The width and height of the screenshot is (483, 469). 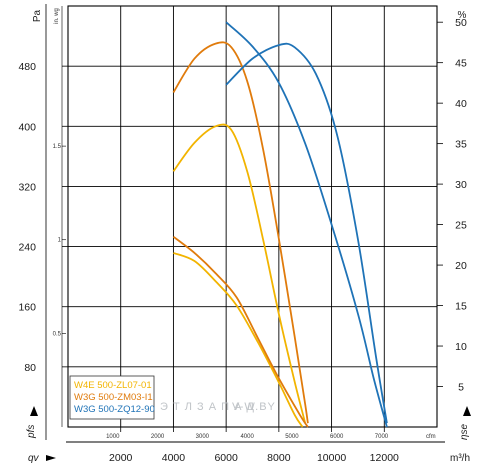 What do you see at coordinates (30, 368) in the screenshot?
I see `y-tick-label: 80` at bounding box center [30, 368].